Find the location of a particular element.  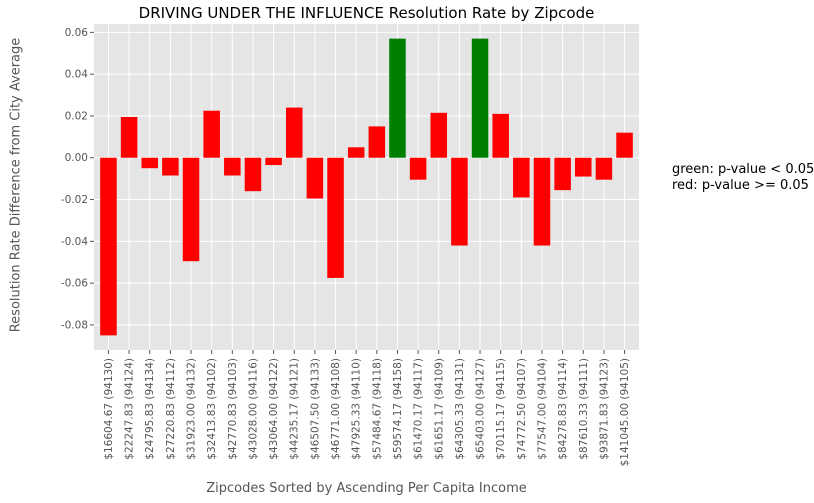

x-tick-label: $70115.17 (94115) is located at coordinates (501, 409).